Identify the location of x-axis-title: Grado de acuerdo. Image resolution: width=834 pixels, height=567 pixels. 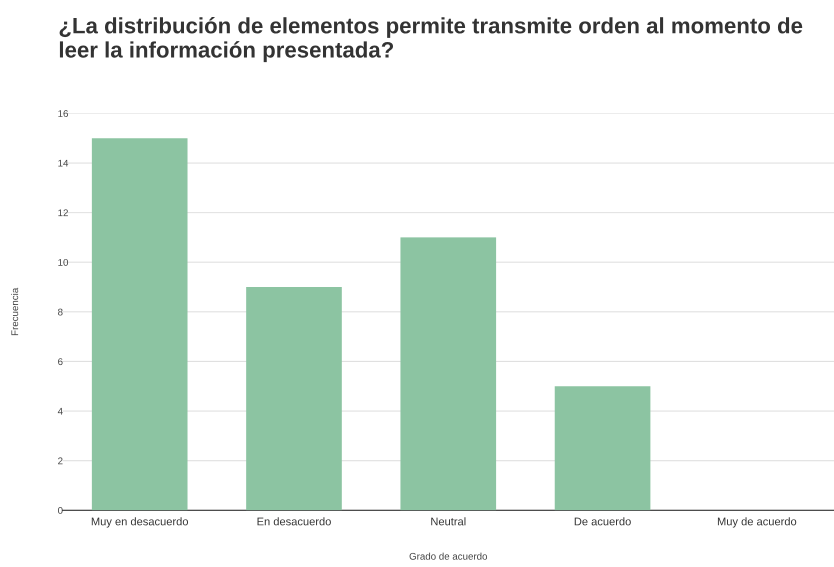
(449, 556).